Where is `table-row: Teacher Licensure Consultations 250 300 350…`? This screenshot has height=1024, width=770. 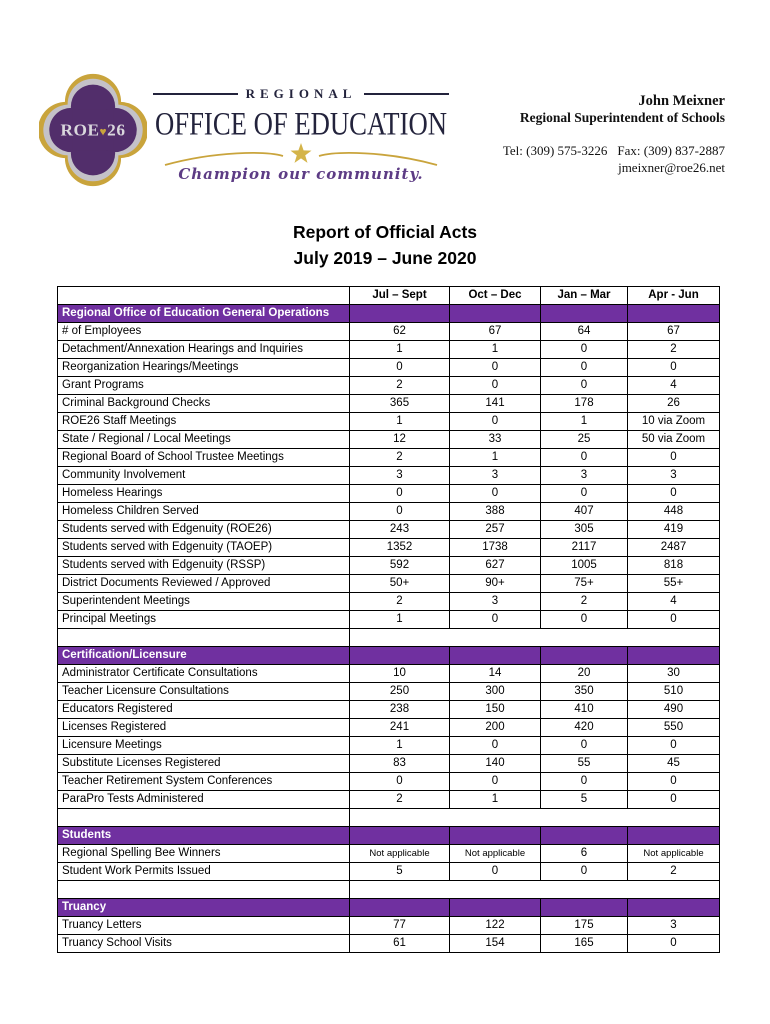 table-row: Teacher Licensure Consultations 250 300 350… is located at coordinates (388, 691).